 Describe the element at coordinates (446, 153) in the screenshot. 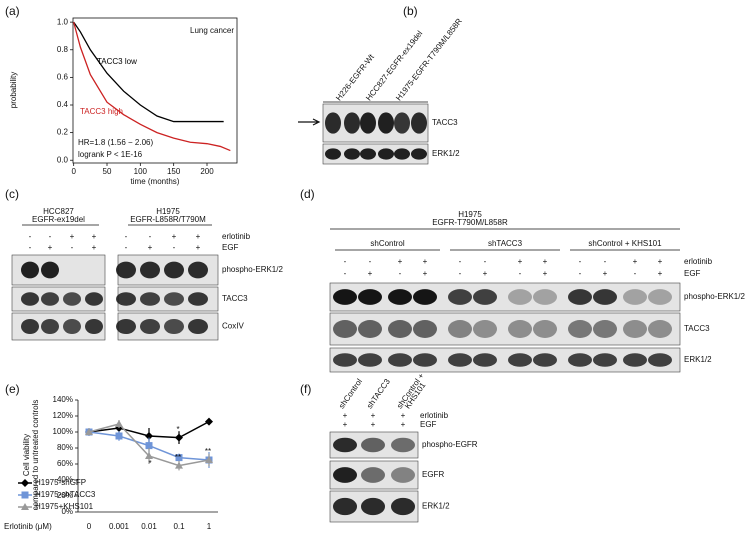

I see `band-label: ERK1/2` at that location.